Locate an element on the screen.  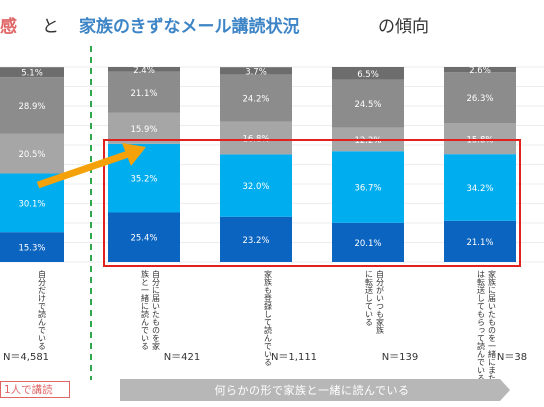
category-label-line: 家族も登録して読んでいる is located at coordinates (268, 317).